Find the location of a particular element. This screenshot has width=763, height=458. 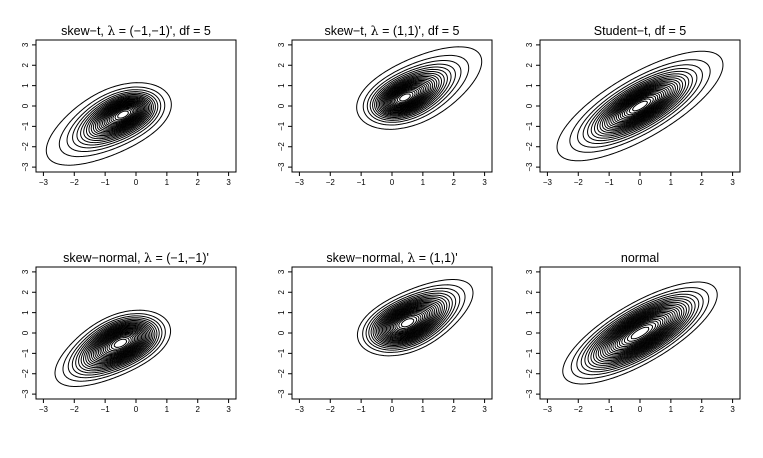

panel-title: skew−normal, λ = (−1,−1)' is located at coordinates (136, 257).